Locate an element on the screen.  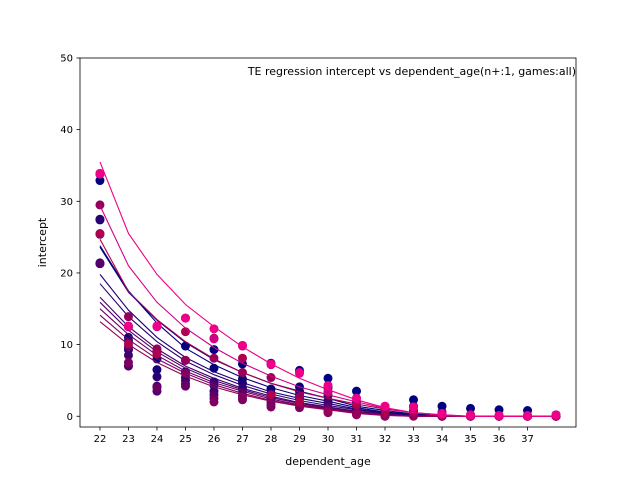
x-tick-label: 22 is located at coordinates (100, 439).